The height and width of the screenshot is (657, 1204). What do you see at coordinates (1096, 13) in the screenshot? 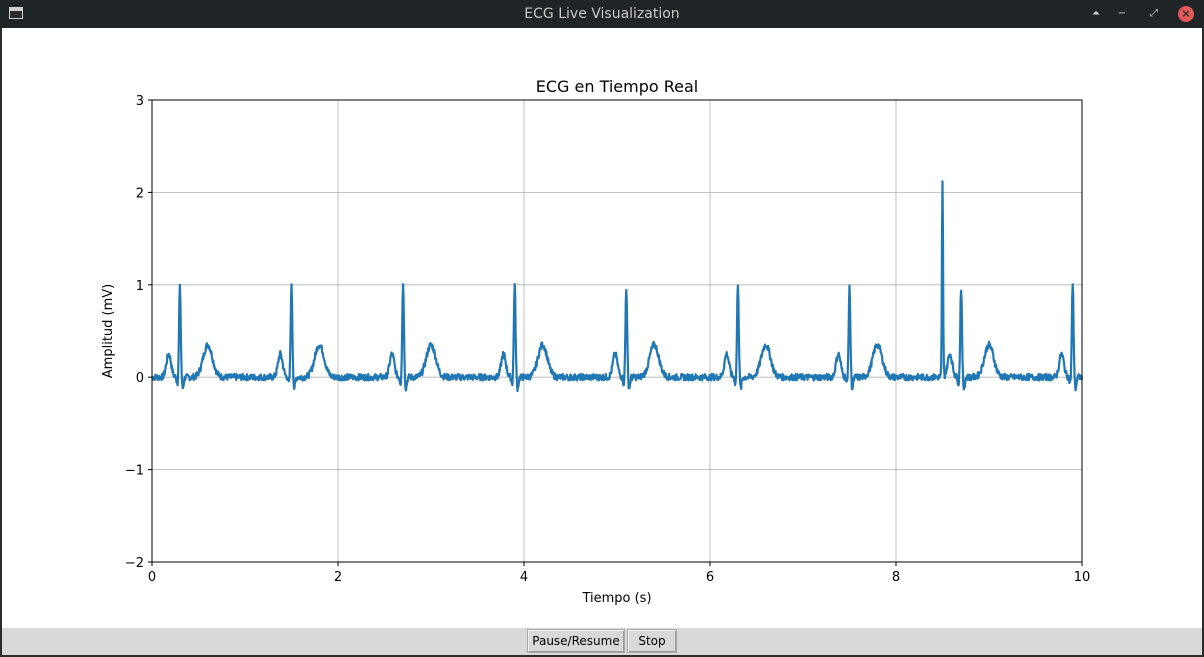
I see `keep-above-icon: ⏶` at bounding box center [1096, 13].